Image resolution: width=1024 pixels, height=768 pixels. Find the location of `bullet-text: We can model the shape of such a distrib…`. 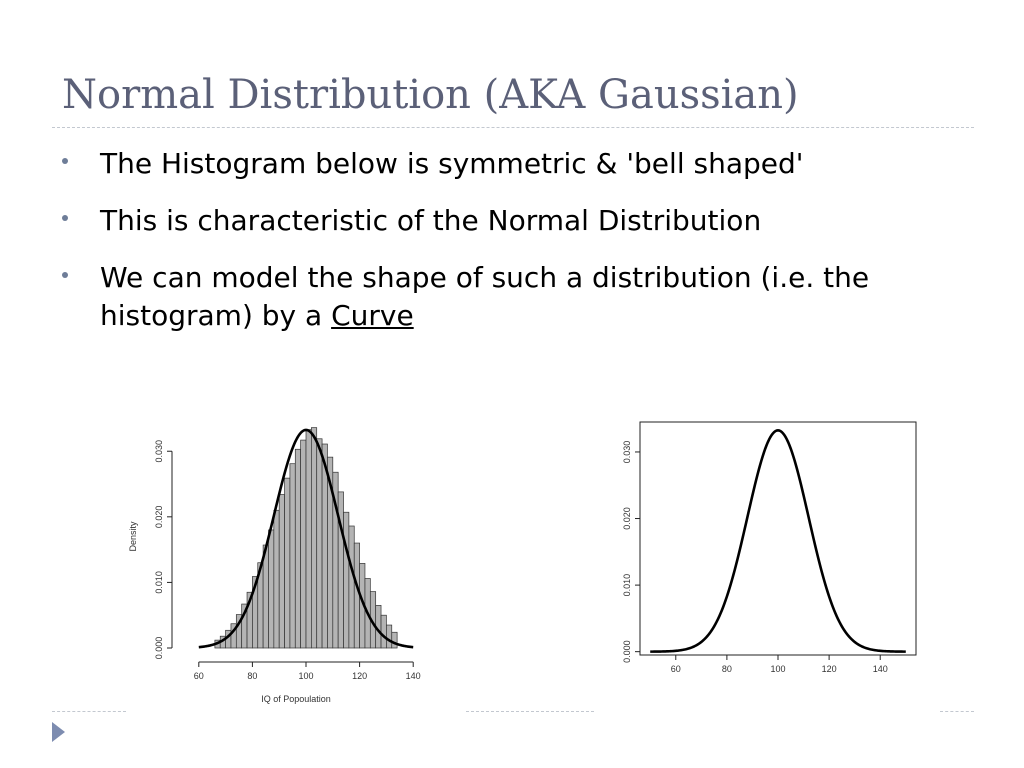

bullet-text: We can model the shape of such a distrib… is located at coordinates (485, 296).